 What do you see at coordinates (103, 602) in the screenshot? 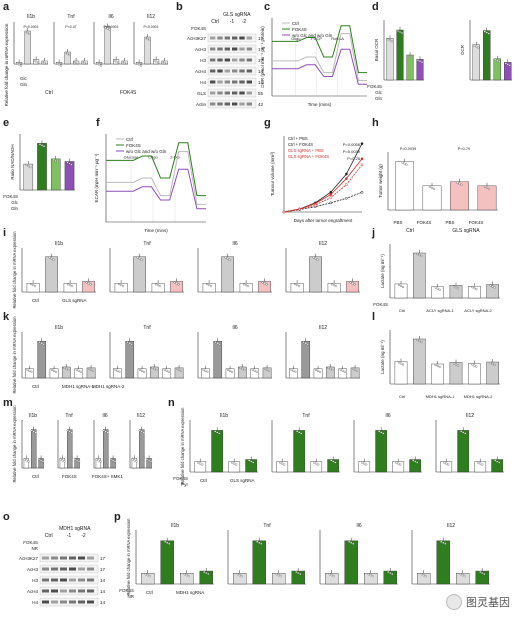
I see `o-size-4: 14` at bounding box center [103, 602].